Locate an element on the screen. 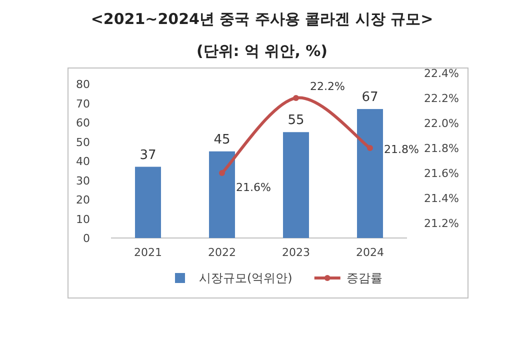 The image size is (523, 345). data-label: 21.8% is located at coordinates (401, 149).